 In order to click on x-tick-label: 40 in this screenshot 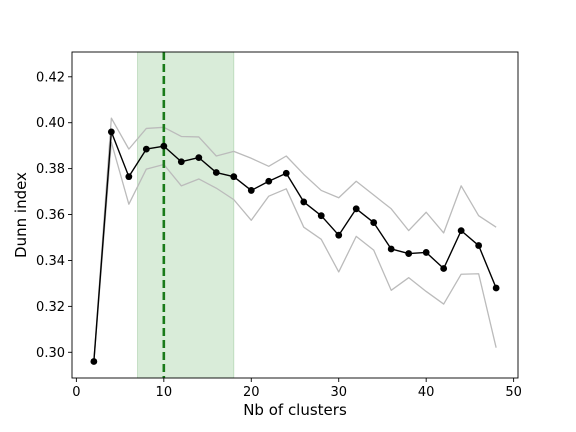, I will do `click(426, 392)`.